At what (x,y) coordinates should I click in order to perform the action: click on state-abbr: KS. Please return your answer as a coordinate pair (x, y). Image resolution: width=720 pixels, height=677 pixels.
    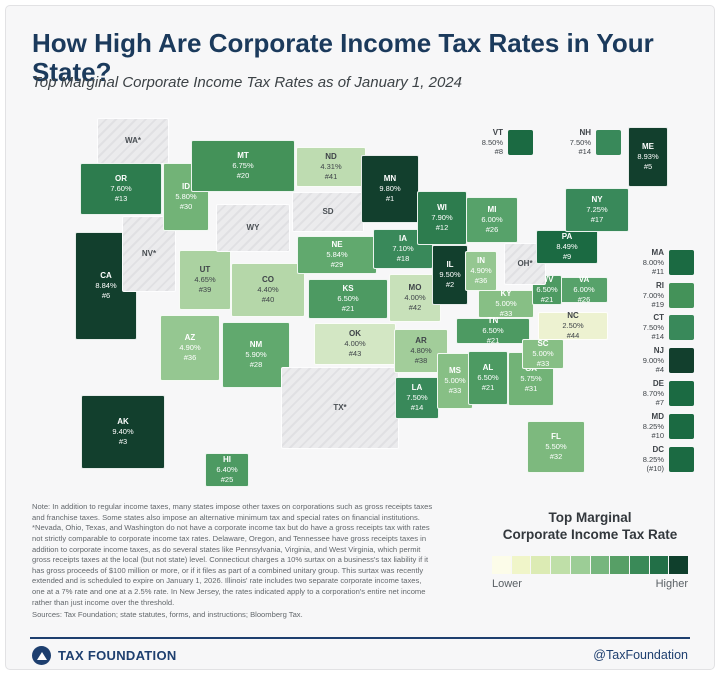
    Looking at the image, I should click on (348, 289).